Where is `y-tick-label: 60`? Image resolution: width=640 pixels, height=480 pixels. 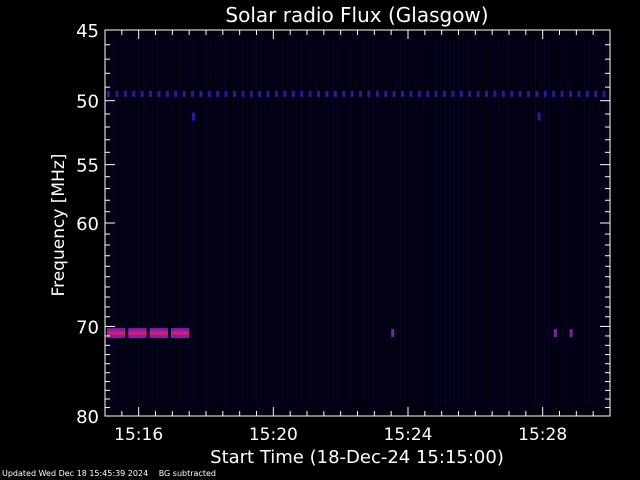
y-tick-label: 60 is located at coordinates (87, 224).